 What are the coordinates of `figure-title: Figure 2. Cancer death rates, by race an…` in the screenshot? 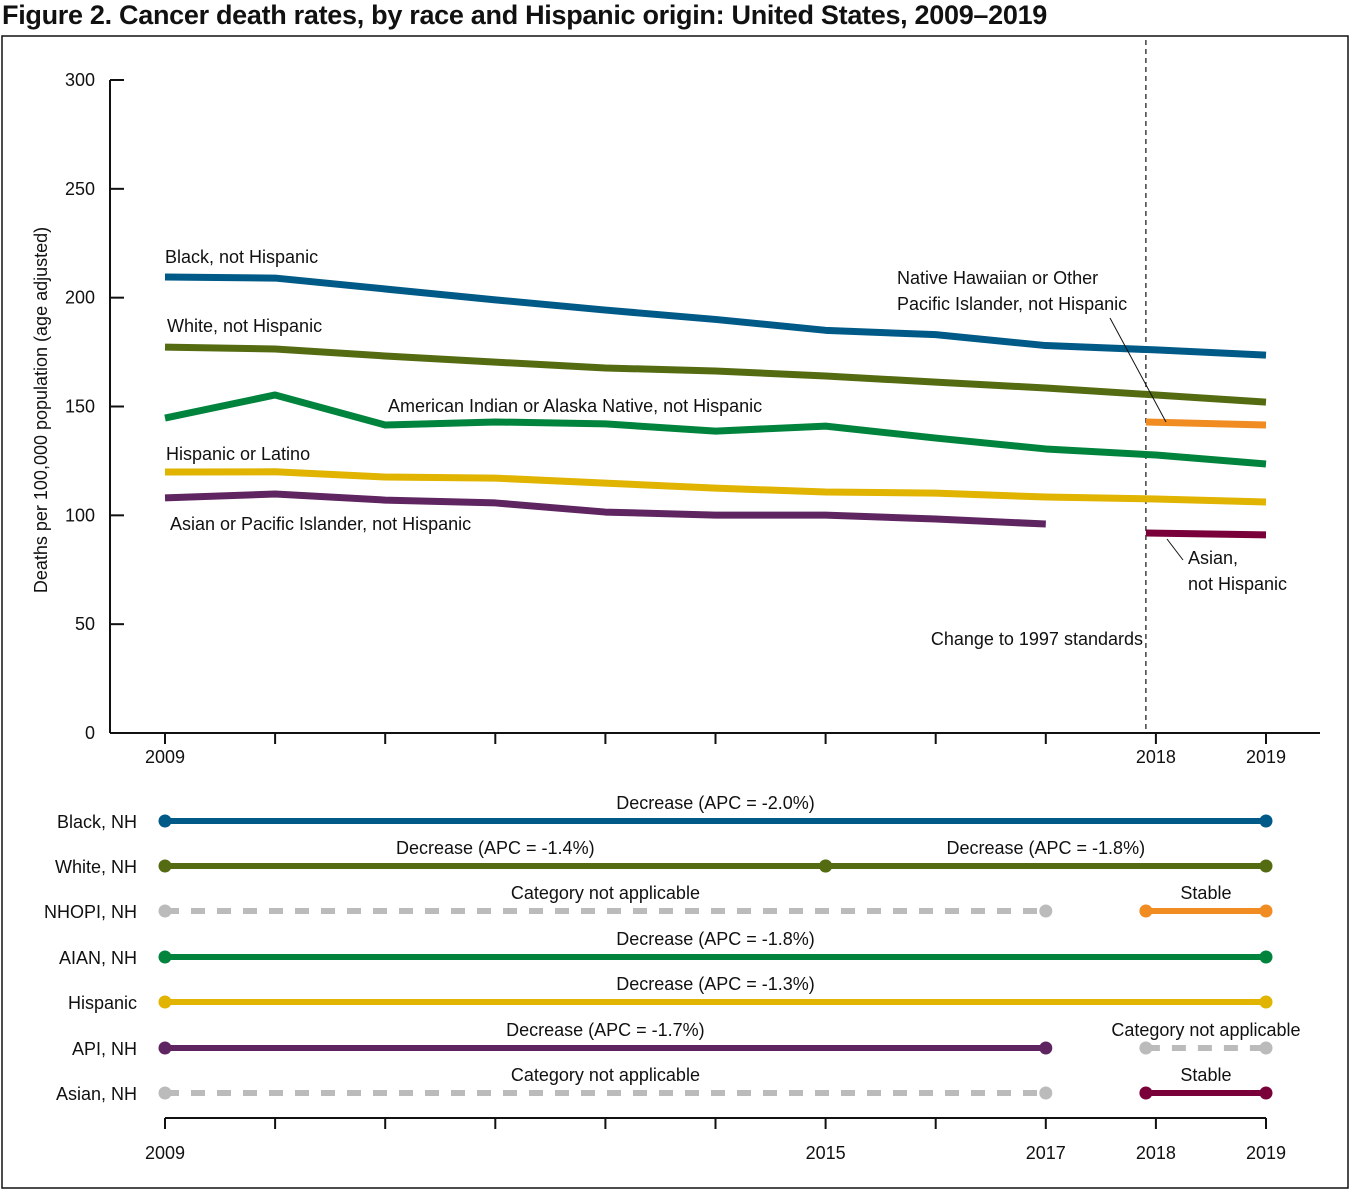 It's located at (525, 15).